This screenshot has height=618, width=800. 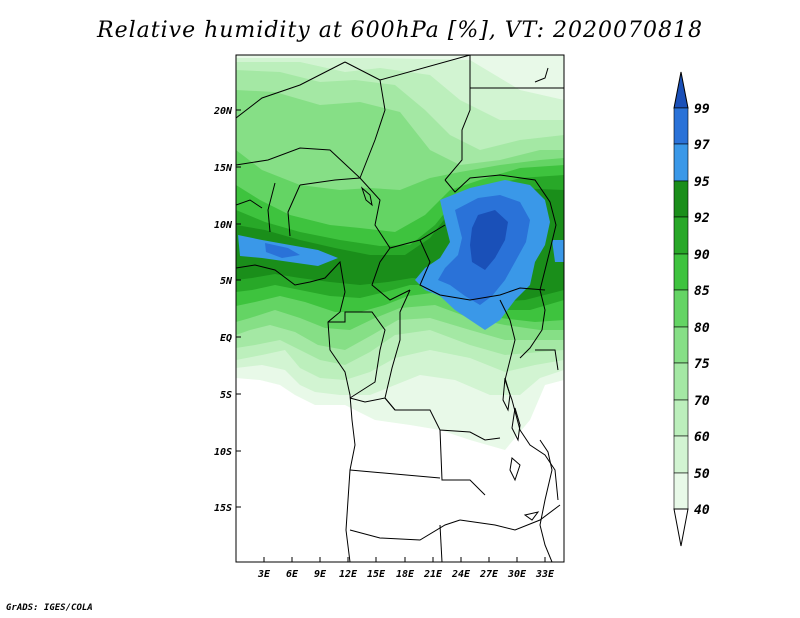 What do you see at coordinates (681, 90) in the screenshot?
I see `colorbar-top-arrow` at bounding box center [681, 90].